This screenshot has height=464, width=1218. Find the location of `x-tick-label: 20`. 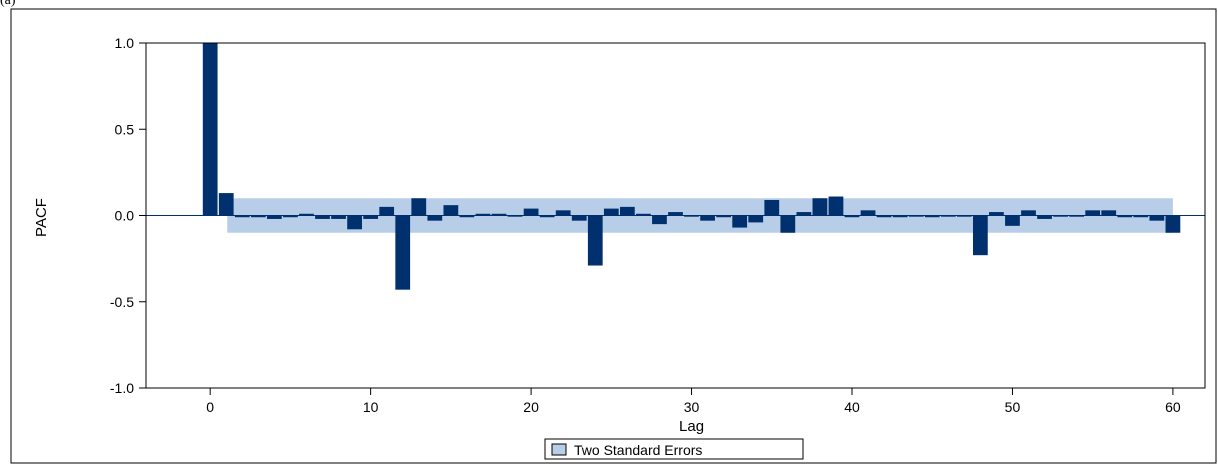

x-tick-label: 20 is located at coordinates (531, 407).